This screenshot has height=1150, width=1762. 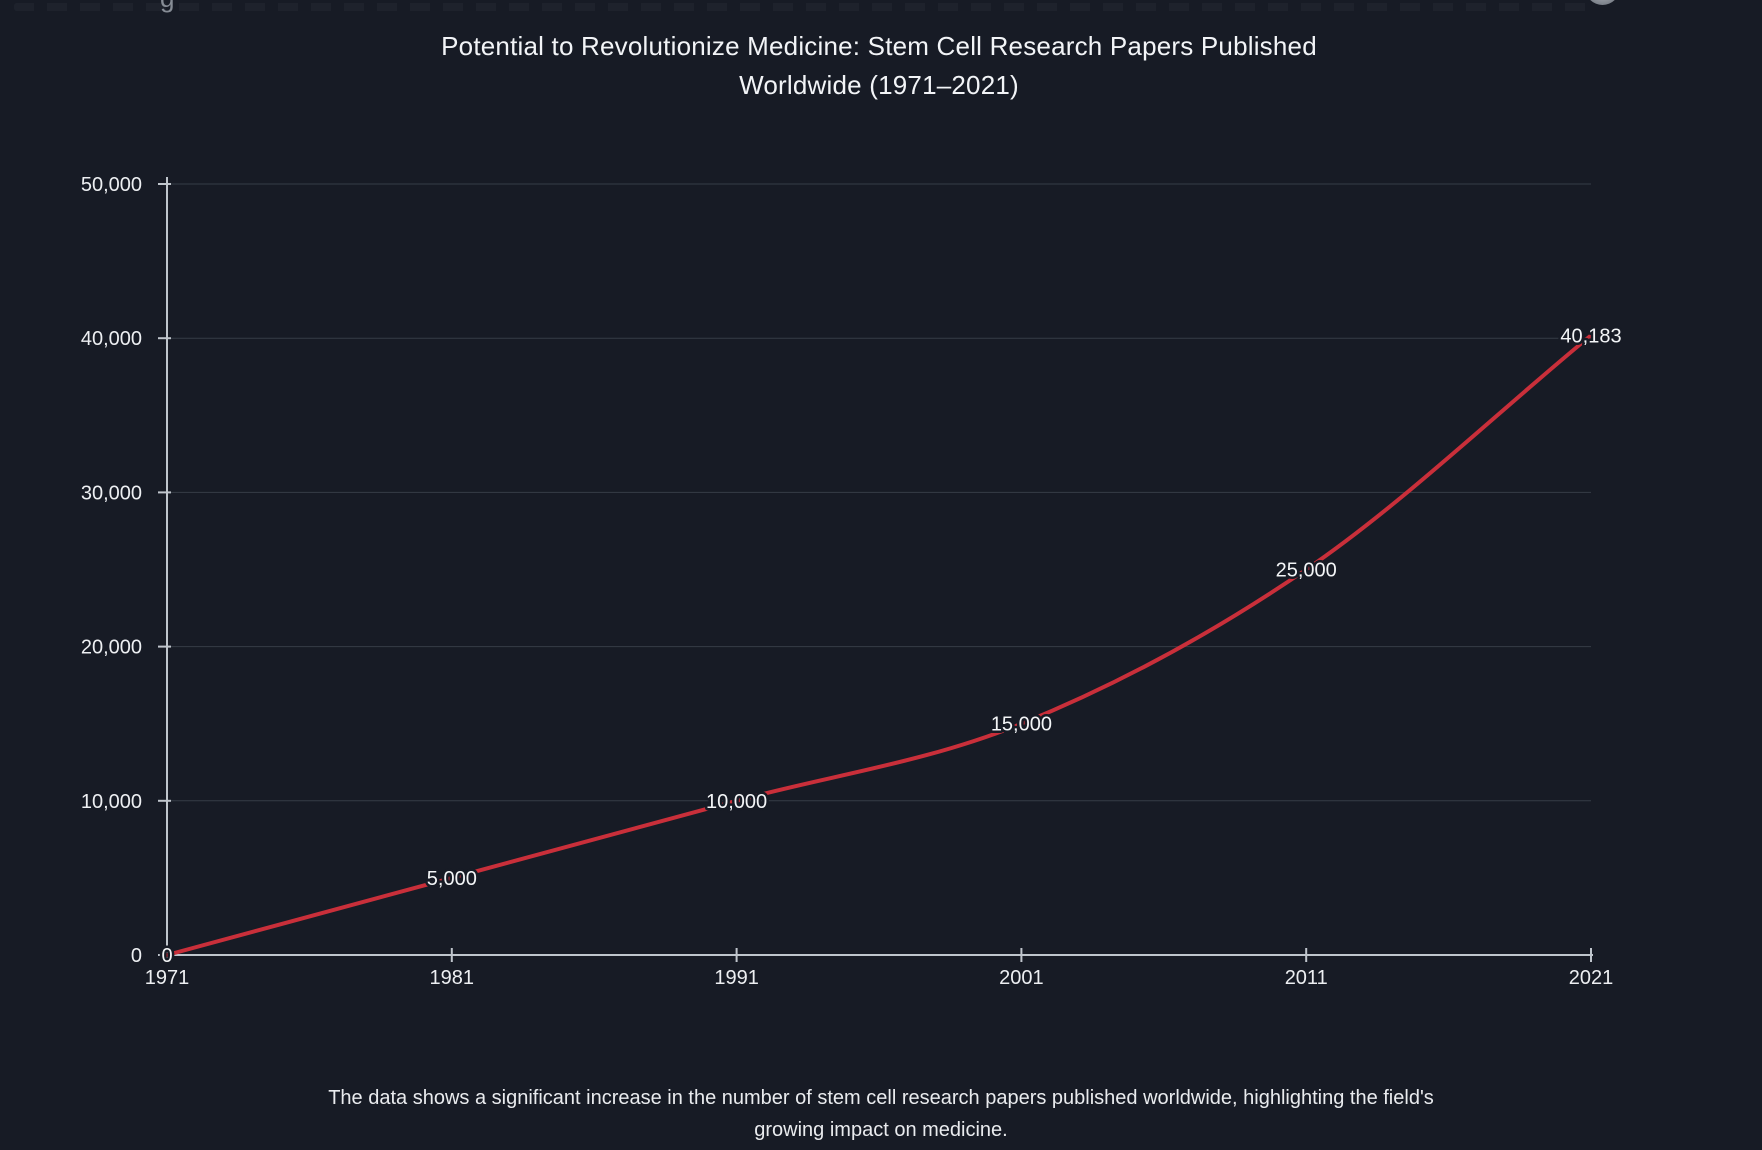 I want to click on x-tick-label: 1971, so click(x=167, y=978).